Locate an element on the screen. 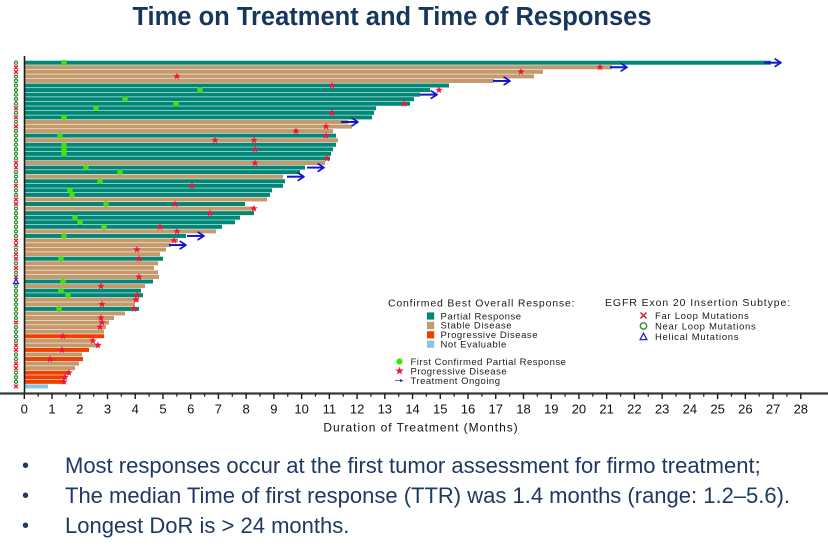 This screenshot has height=548, width=828. svg-text: 12 is located at coordinates (357, 409).